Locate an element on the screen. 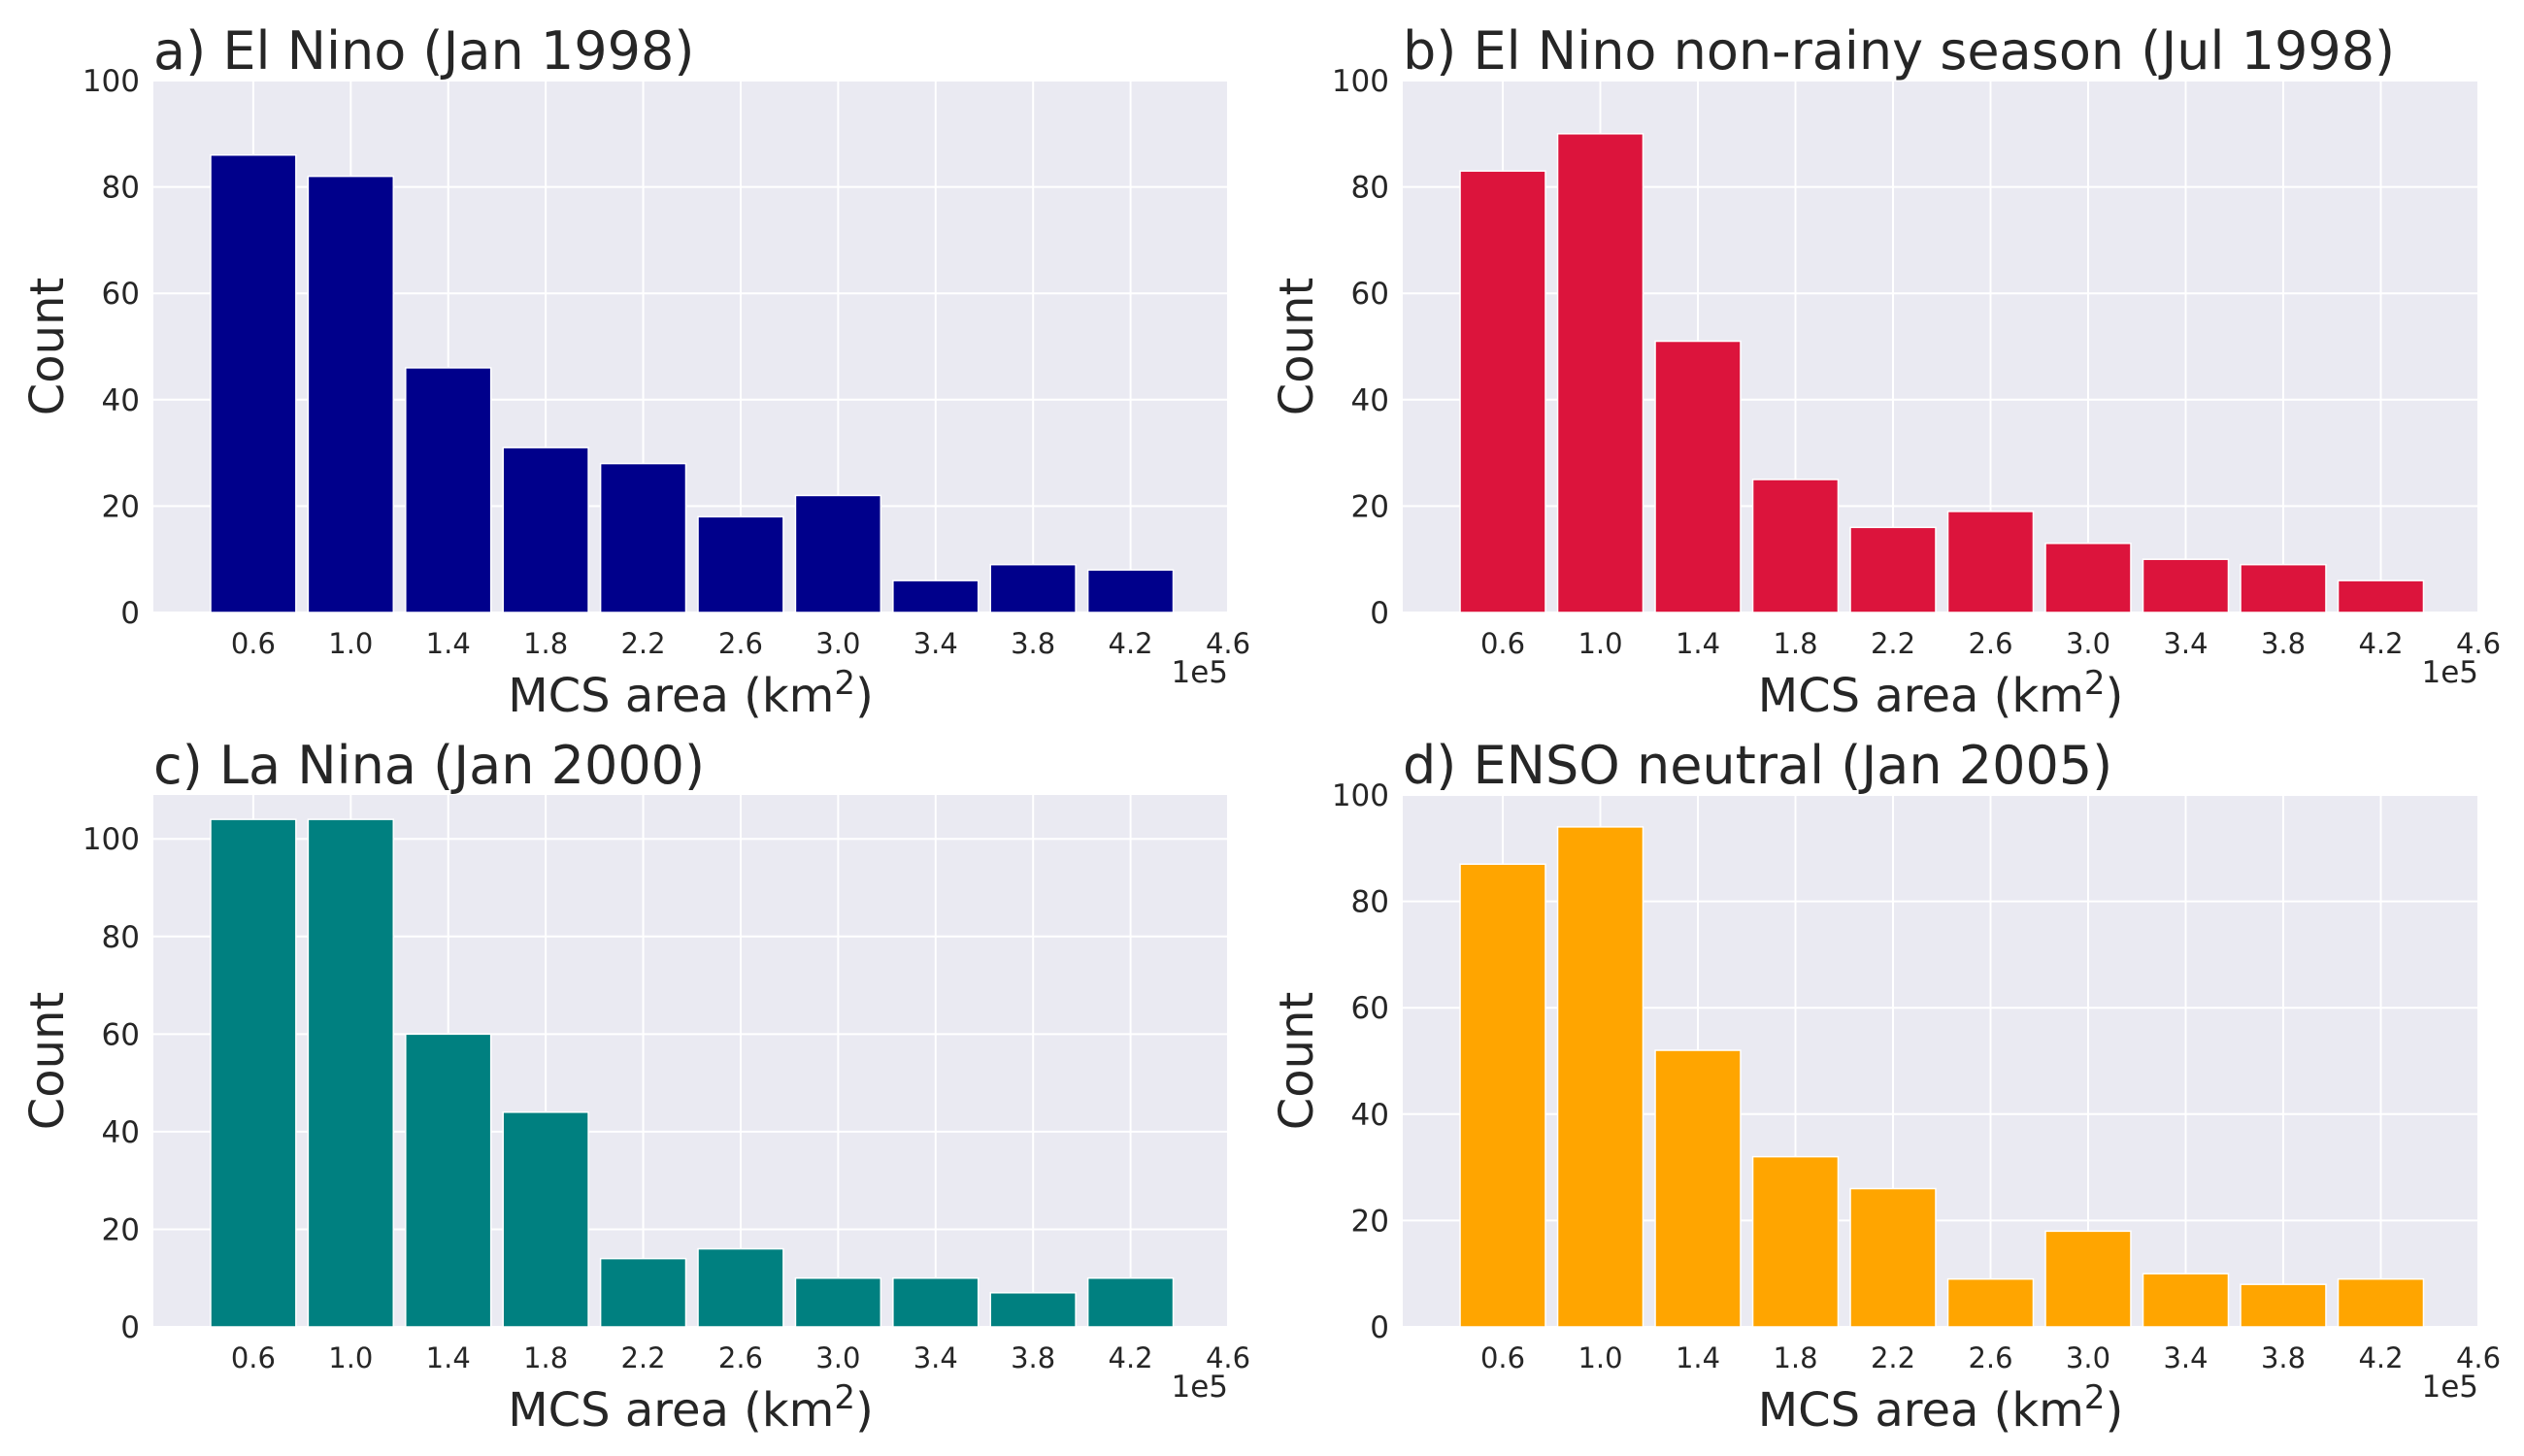 The width and height of the screenshot is (2524, 1456). panel-title: b) El Nino non-rainy season (Jul 1998) is located at coordinates (1899, 51).